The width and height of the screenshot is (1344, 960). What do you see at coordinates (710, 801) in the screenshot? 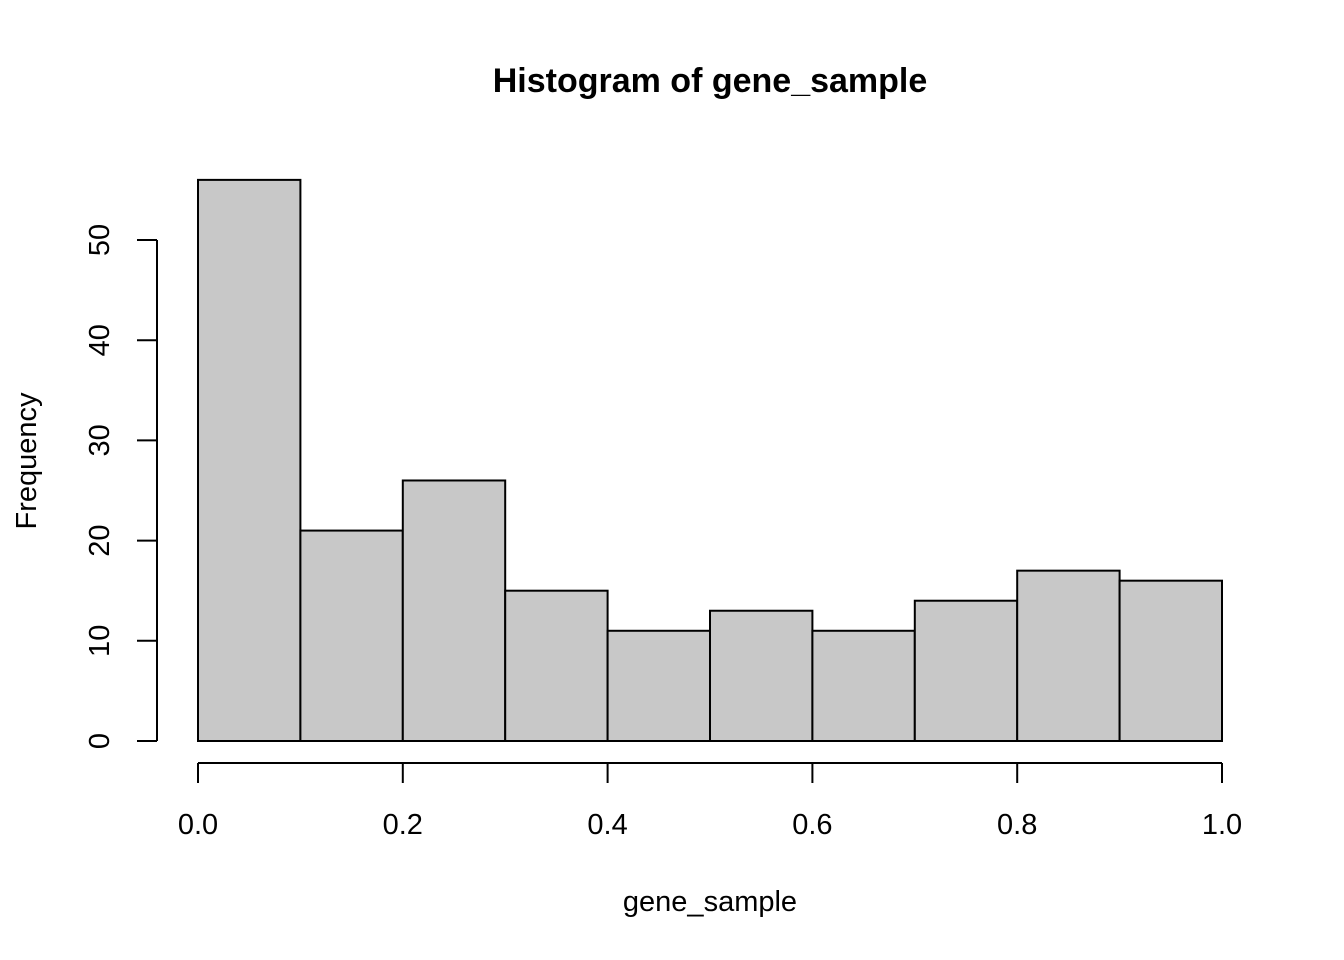
I see `x-axis: 0.0 0.2 0.4 0.6 0.8 1.0` at bounding box center [710, 801].